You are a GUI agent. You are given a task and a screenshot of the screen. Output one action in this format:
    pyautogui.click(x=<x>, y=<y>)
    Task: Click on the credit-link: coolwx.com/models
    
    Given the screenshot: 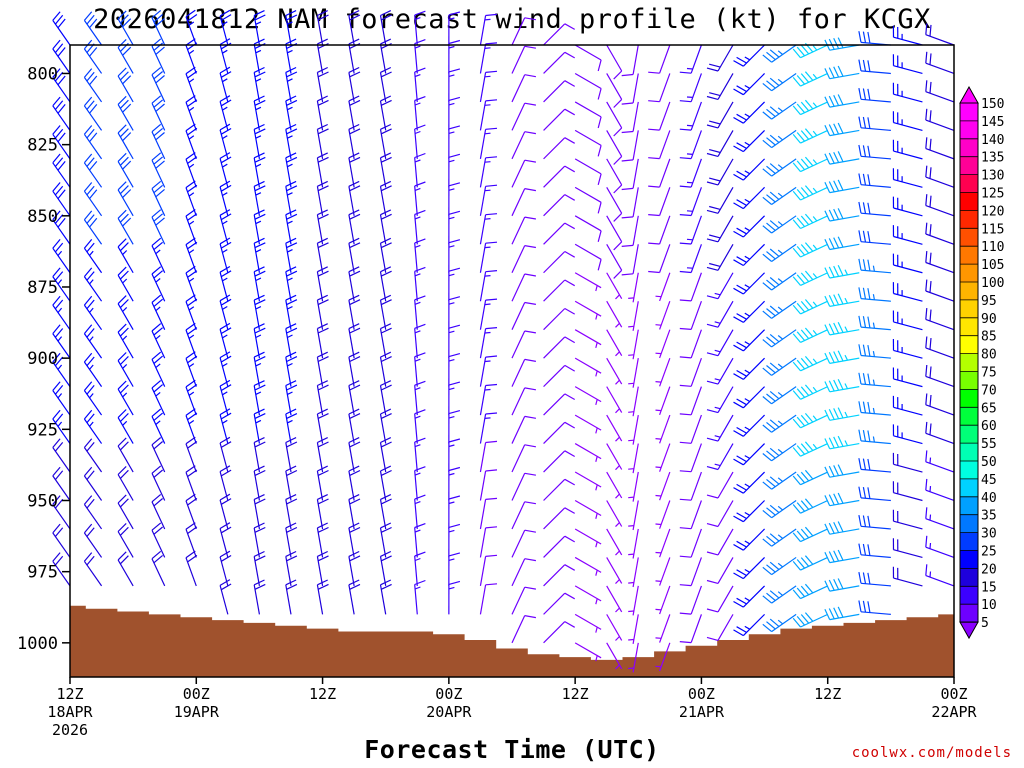 What is the action you would take?
    pyautogui.click(x=932, y=753)
    